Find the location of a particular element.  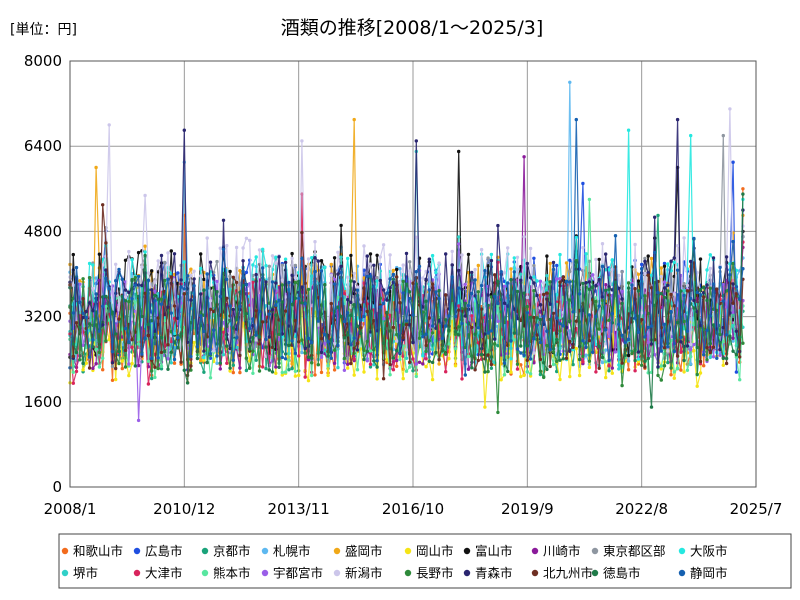

chart-title: 酒類の推移[2008/1～2025/3] is located at coordinates (412, 28).